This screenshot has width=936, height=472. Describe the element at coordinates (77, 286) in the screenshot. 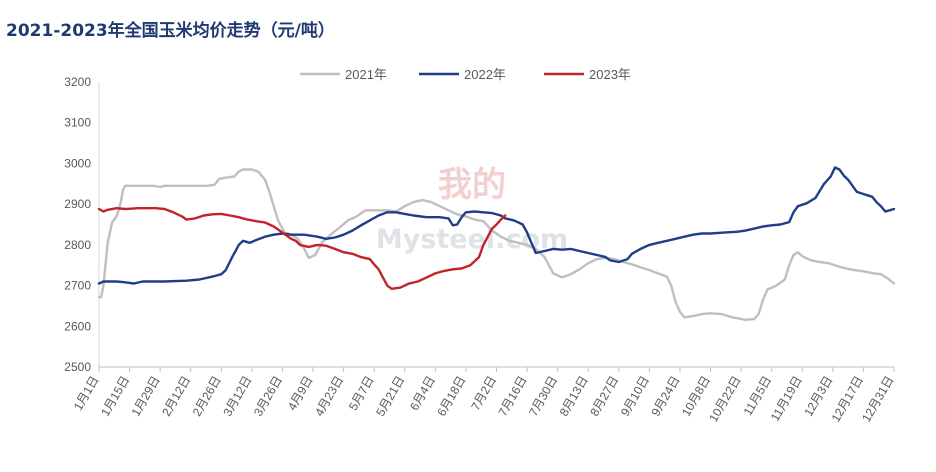

I see `y-tick-label: 2700` at that location.